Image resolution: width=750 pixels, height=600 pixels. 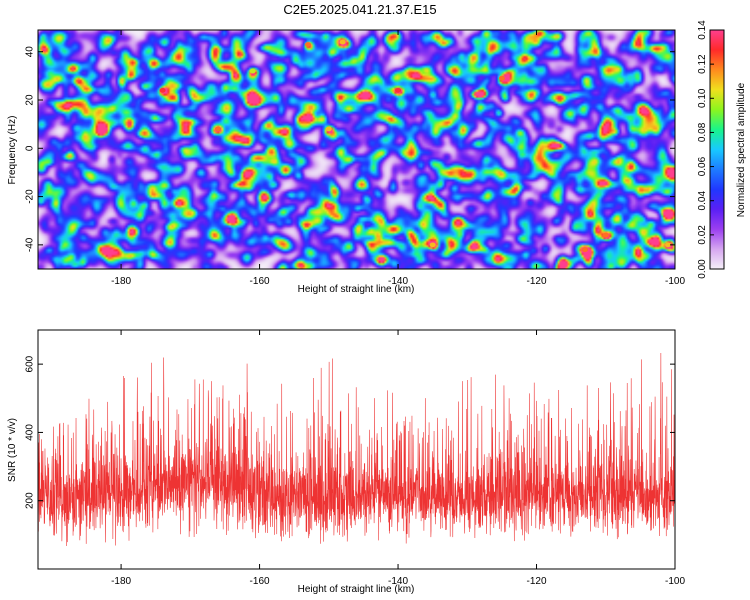 I want to click on colorbar-tick-label-5: 0.10, so click(x=702, y=98).